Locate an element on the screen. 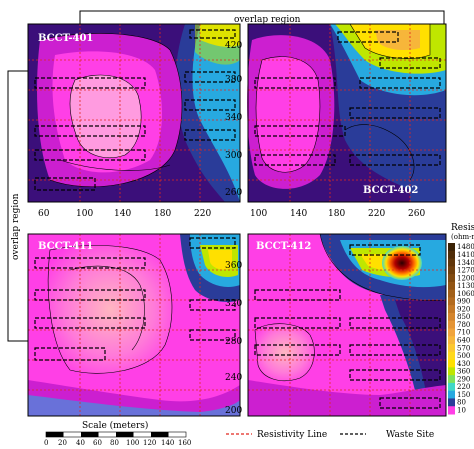 This screenshot has height=449, width=474. legend-resistivity-line: Resistivity Line is located at coordinates (292, 435).